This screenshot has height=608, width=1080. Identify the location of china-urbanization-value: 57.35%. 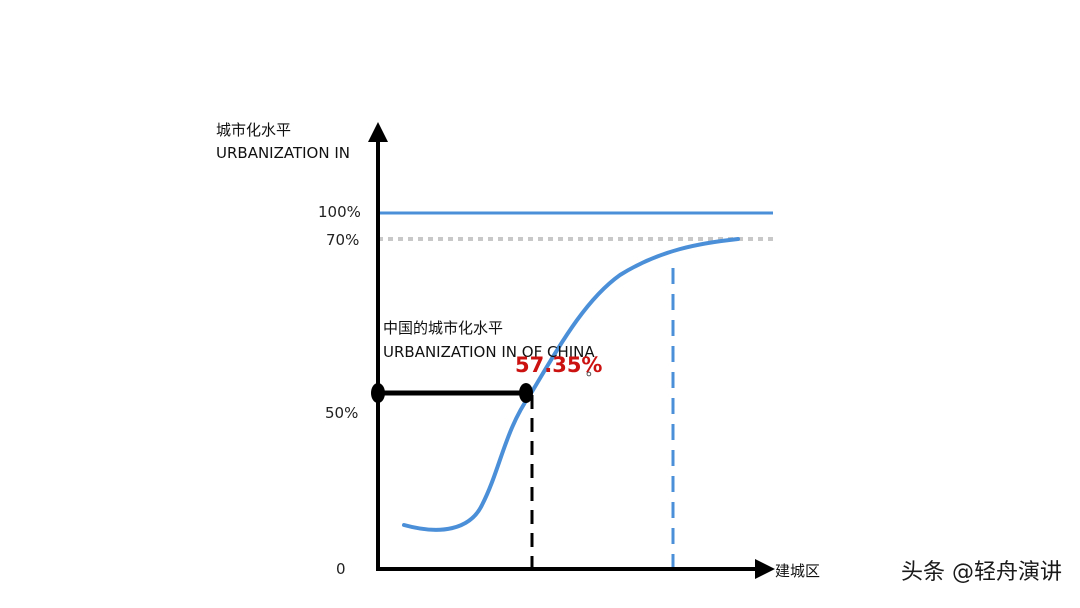
(559, 365).